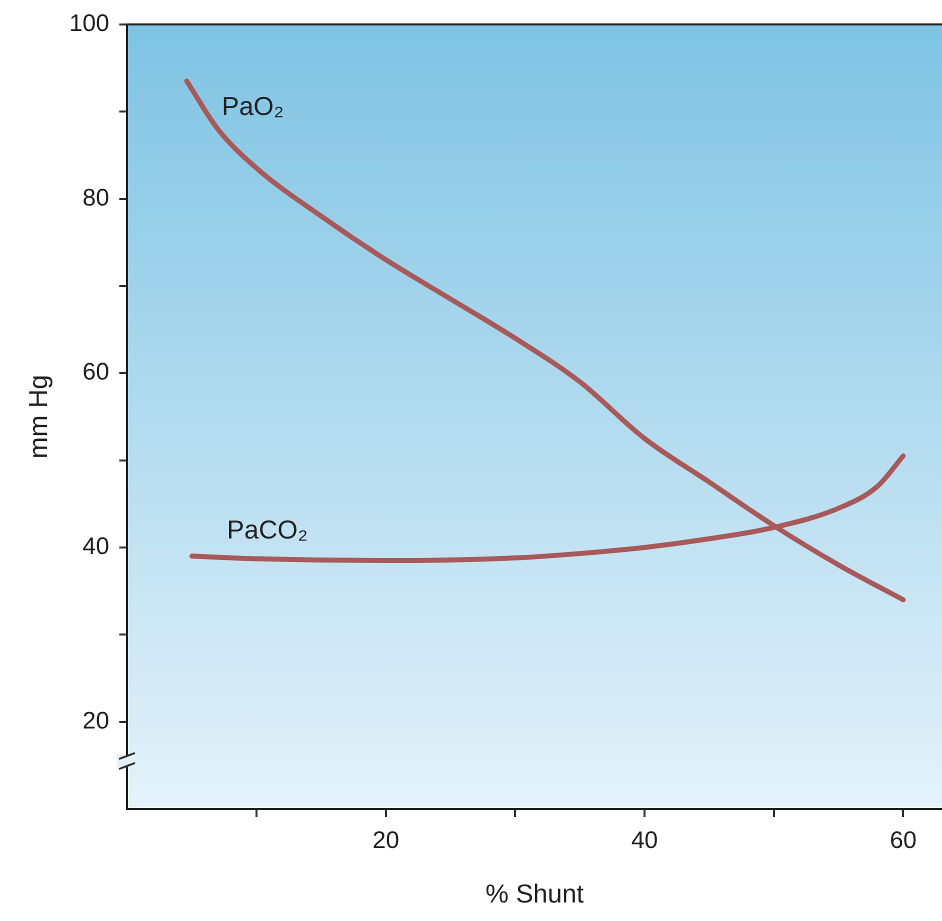 The width and height of the screenshot is (942, 921). I want to click on x-tick-label: 60, so click(903, 840).